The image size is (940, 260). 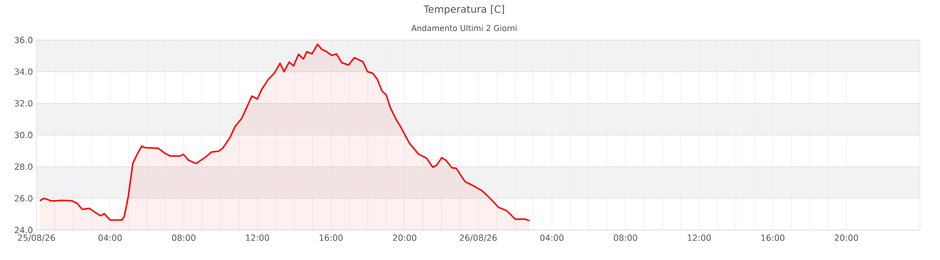 I want to click on y-tick-label: 26.0, so click(x=23, y=198).